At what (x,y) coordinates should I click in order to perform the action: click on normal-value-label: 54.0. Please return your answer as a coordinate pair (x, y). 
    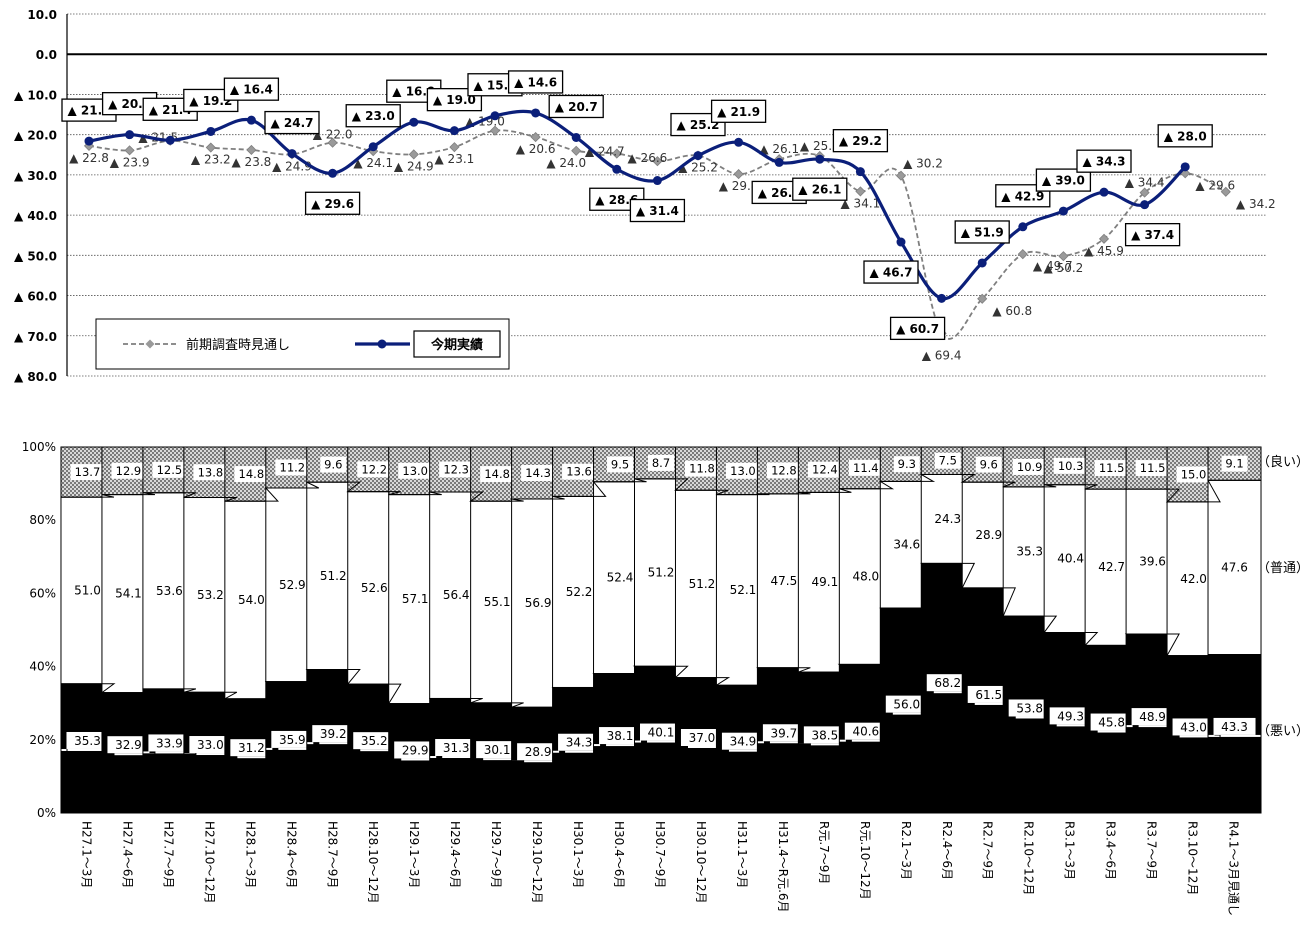
    Looking at the image, I should click on (251, 600).